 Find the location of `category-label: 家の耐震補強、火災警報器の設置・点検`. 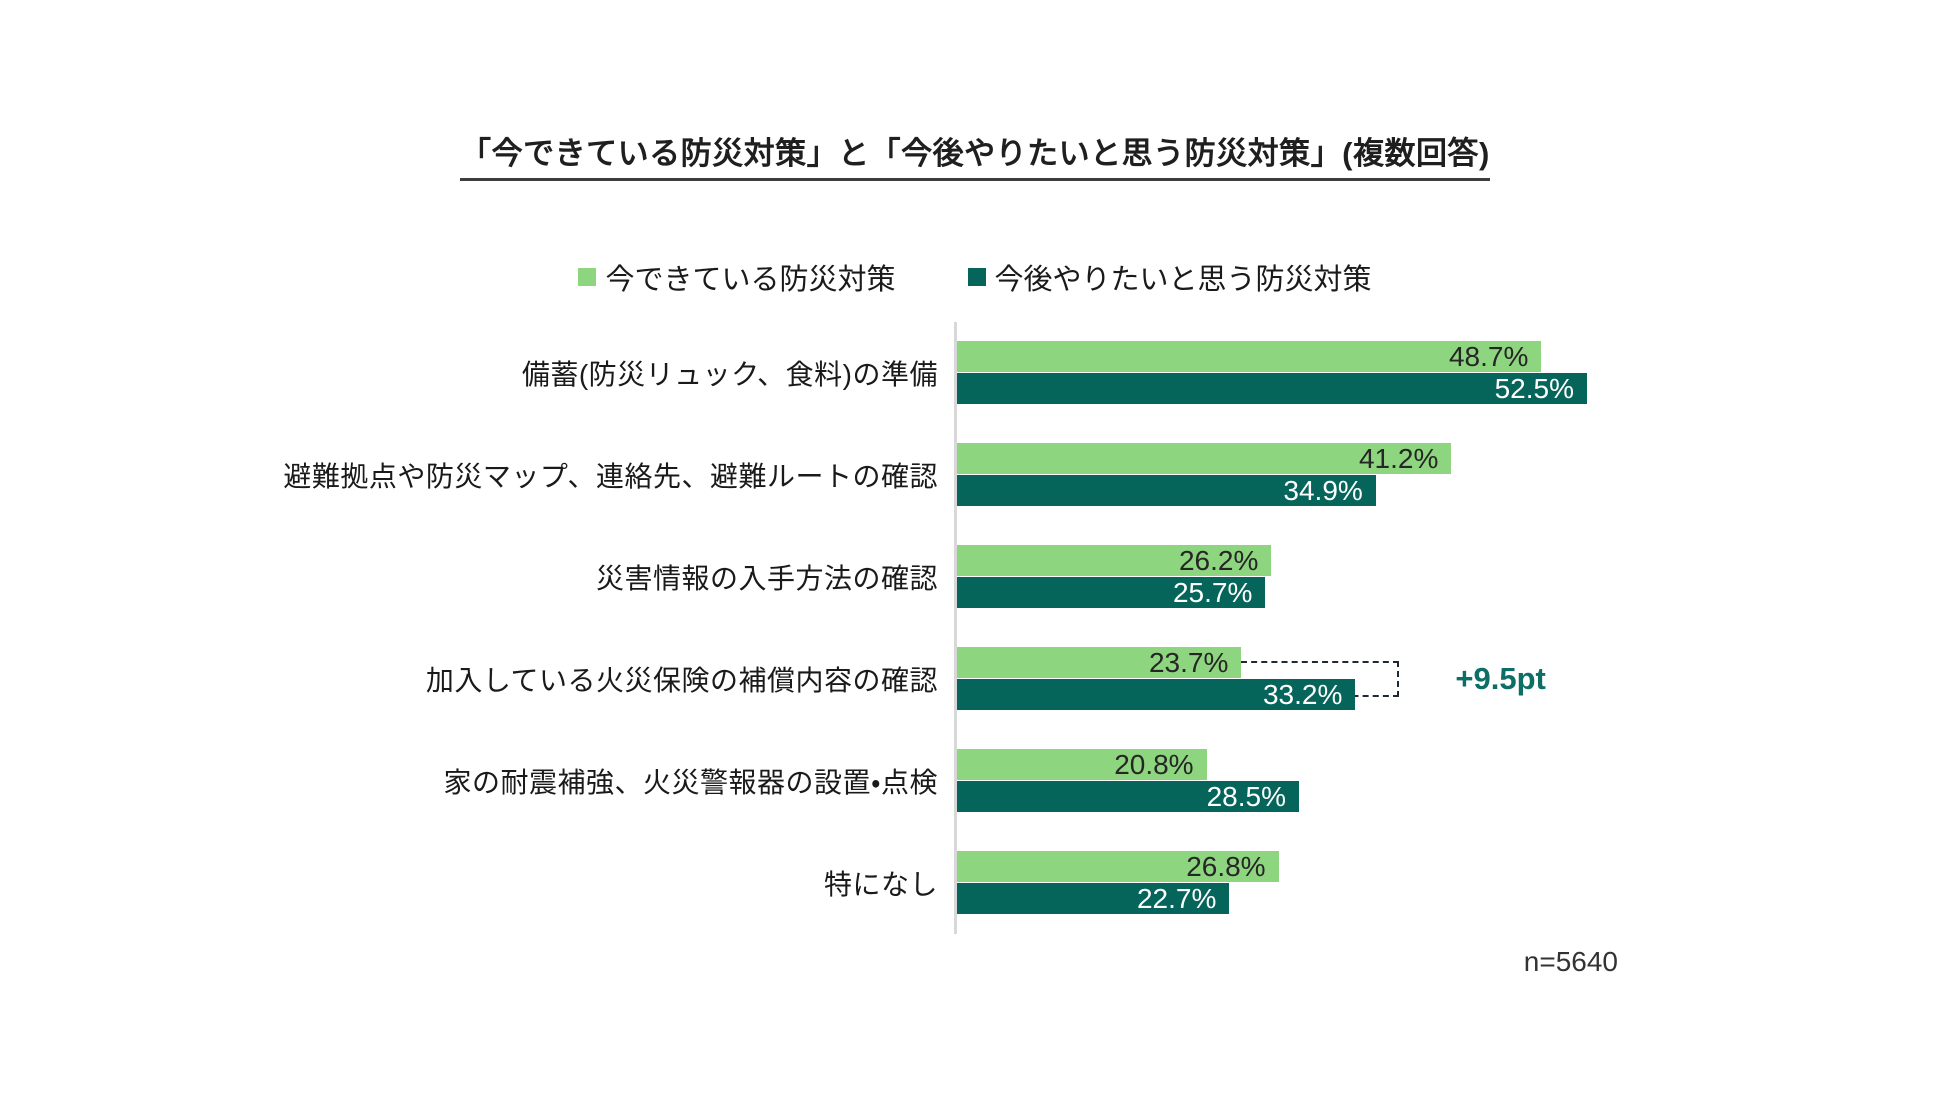

category-label: 家の耐震補強、火災警報器の設置・点検 is located at coordinates (690, 782).